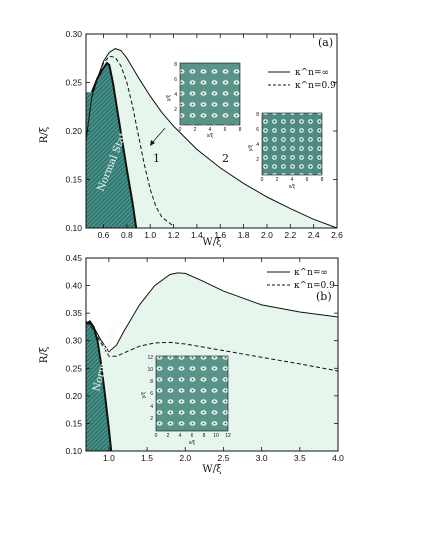  Describe the element at coordinates (228, 436) in the screenshot. I see `panel-b-inset-3-tick-12: 12` at that location.